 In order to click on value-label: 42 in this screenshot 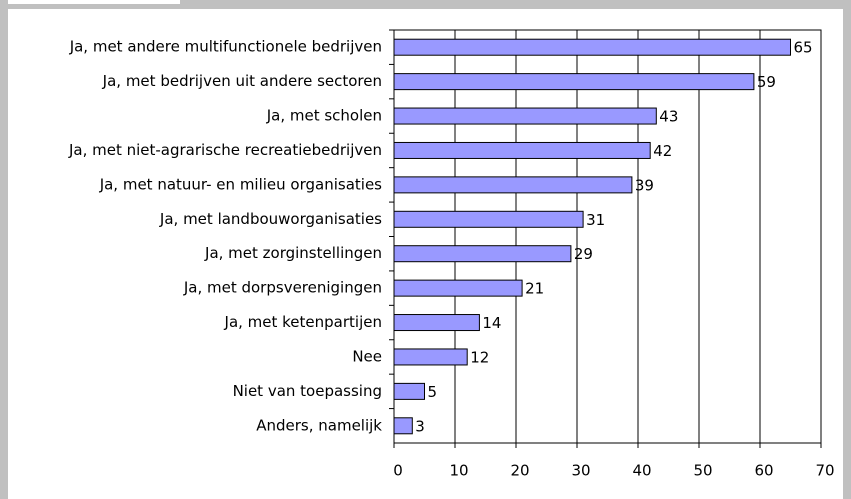, I will do `click(662, 151)`.